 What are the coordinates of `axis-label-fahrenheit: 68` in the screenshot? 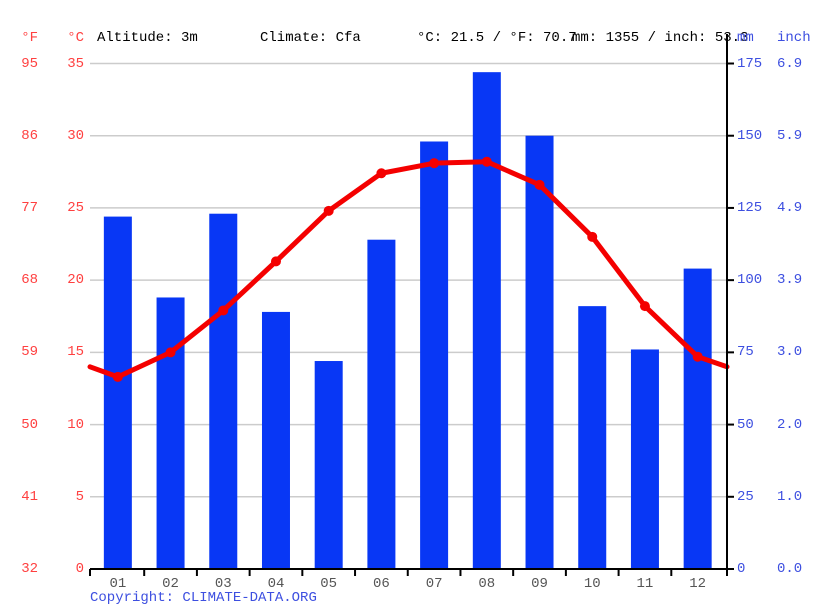 It's located at (29, 280).